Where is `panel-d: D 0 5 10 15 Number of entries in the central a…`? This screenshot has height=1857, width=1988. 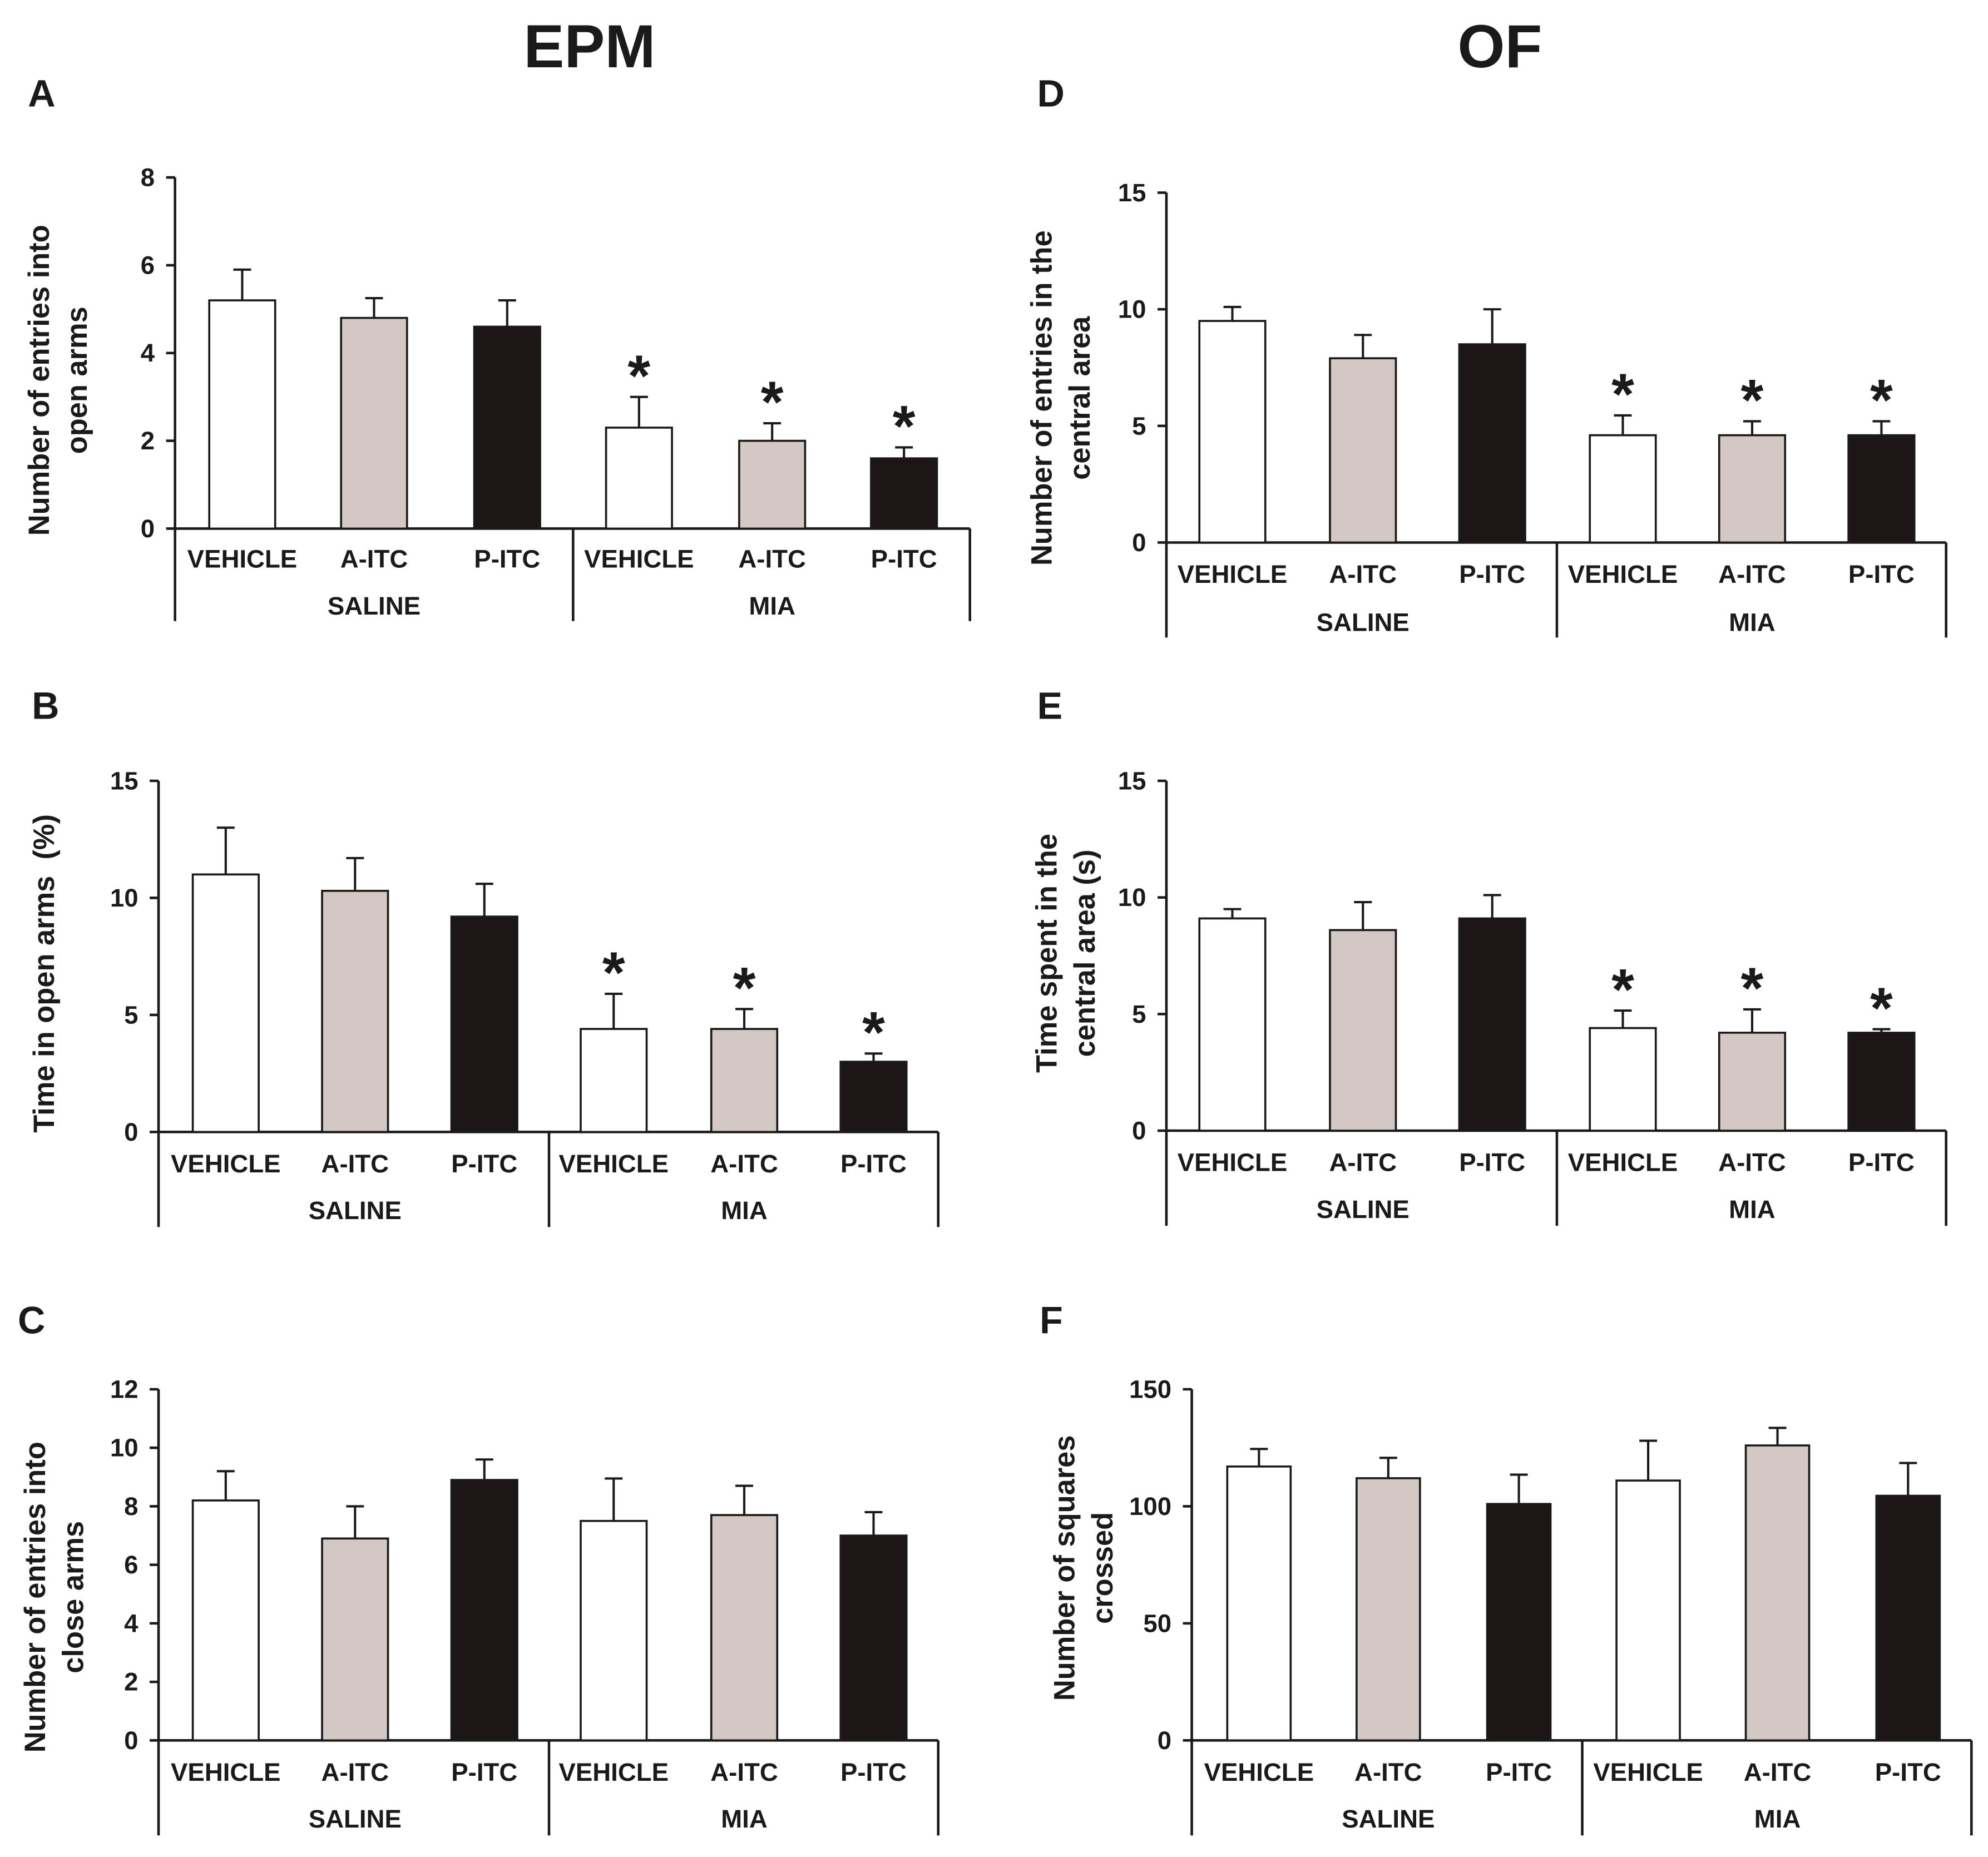 panel-d: D 0 5 10 15 Number of entries in the central a… is located at coordinates (1487, 355).